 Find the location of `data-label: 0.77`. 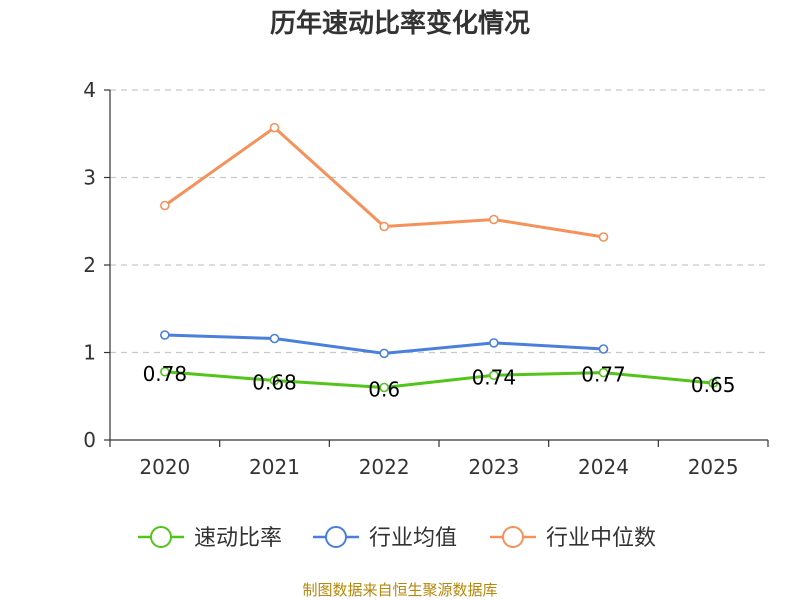

data-label: 0.77 is located at coordinates (603, 375).